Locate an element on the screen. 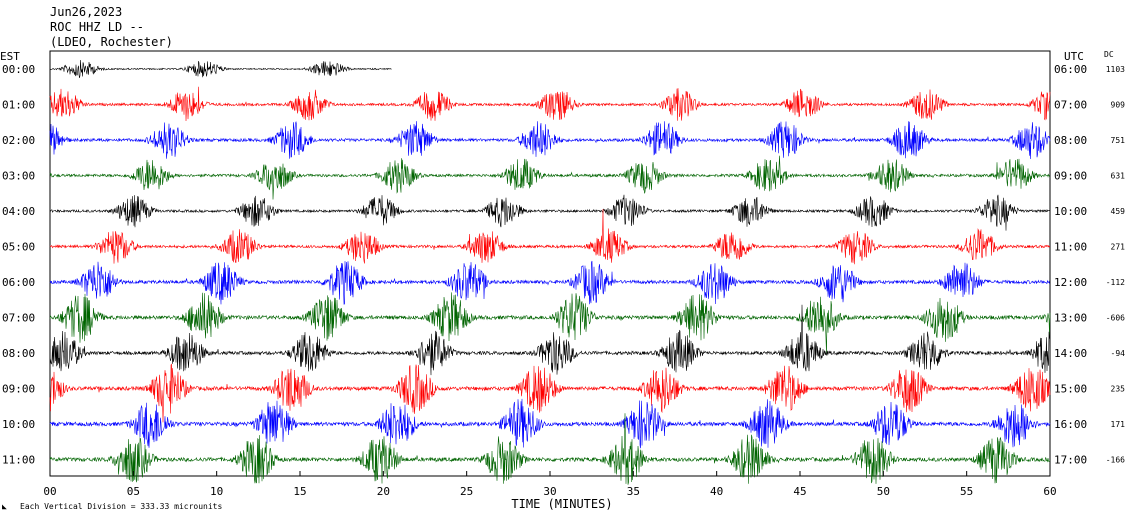 This screenshot has height=519, width=1130. x-tick-label: 55 is located at coordinates (966, 491).